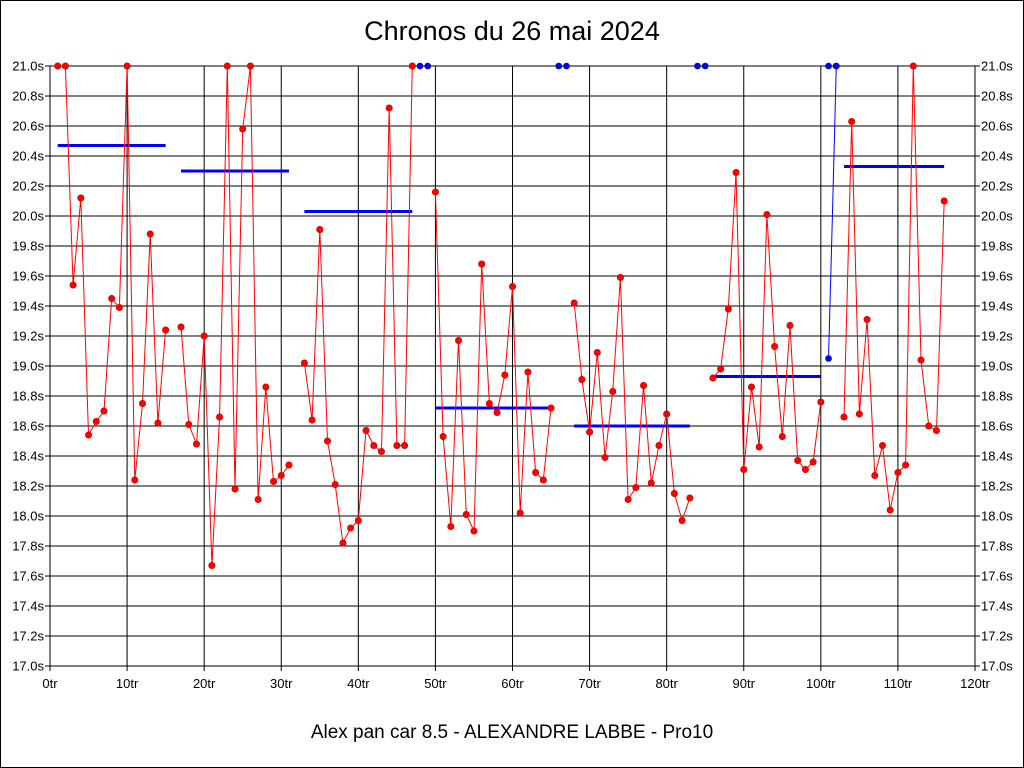 The height and width of the screenshot is (768, 1024). Describe the element at coordinates (997, 456) in the screenshot. I see `y-tick-label-right: 18.4s` at that location.